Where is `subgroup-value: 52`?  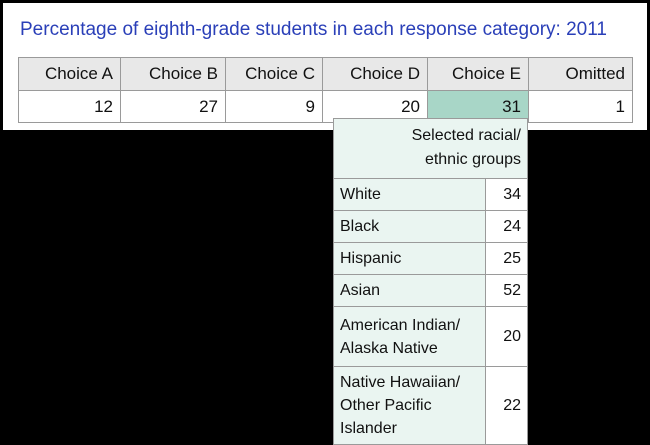
subgroup-value: 52 is located at coordinates (506, 290).